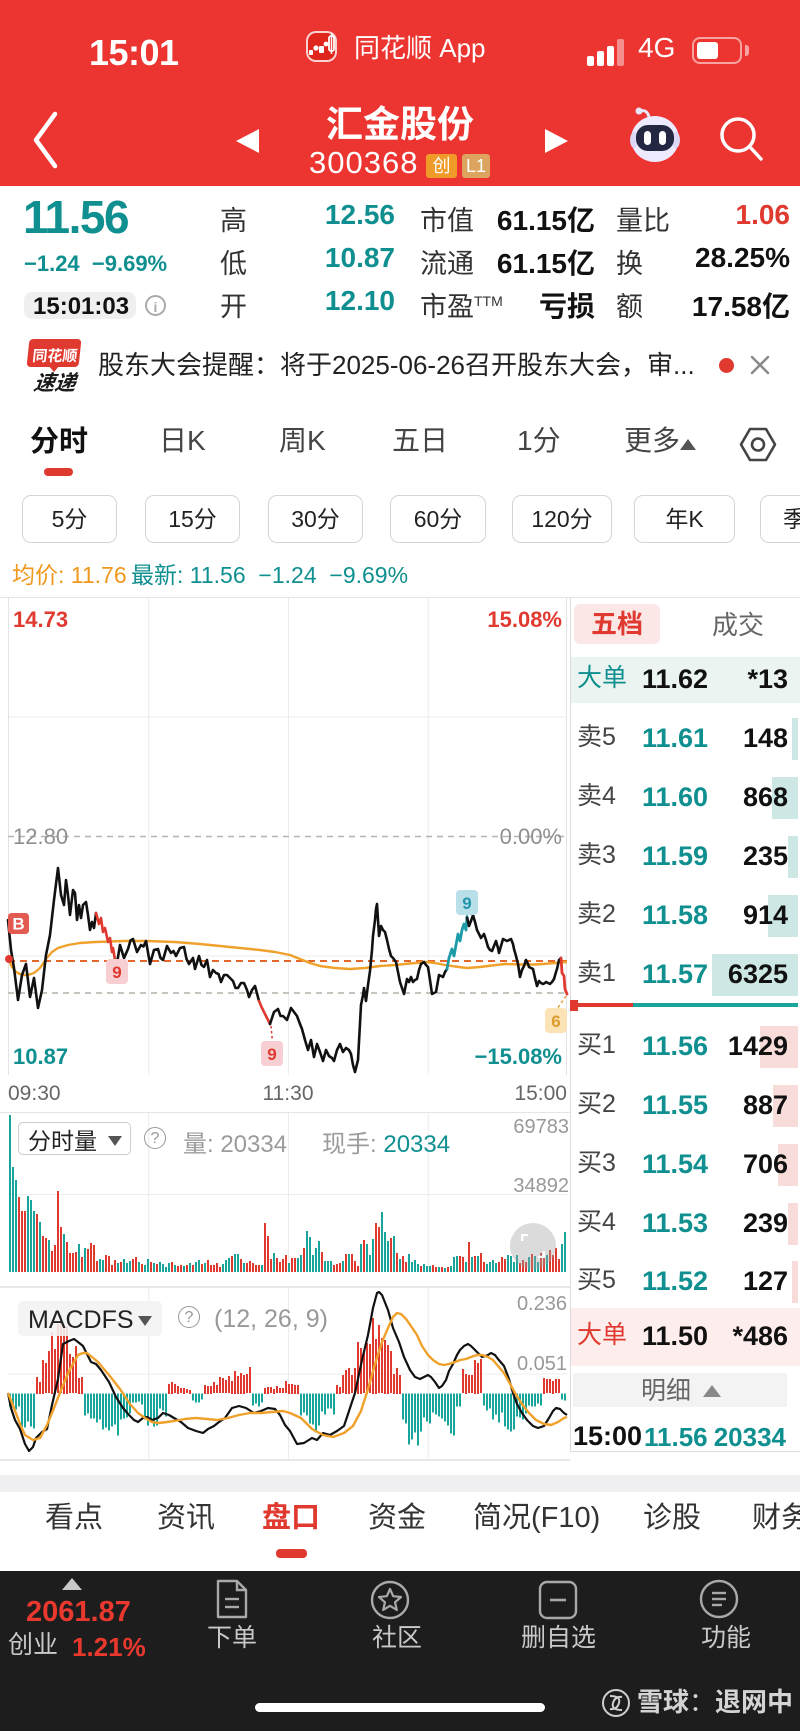 This screenshot has width=800, height=1731. I want to click on svg-text: 0.236, so click(542, 1304).